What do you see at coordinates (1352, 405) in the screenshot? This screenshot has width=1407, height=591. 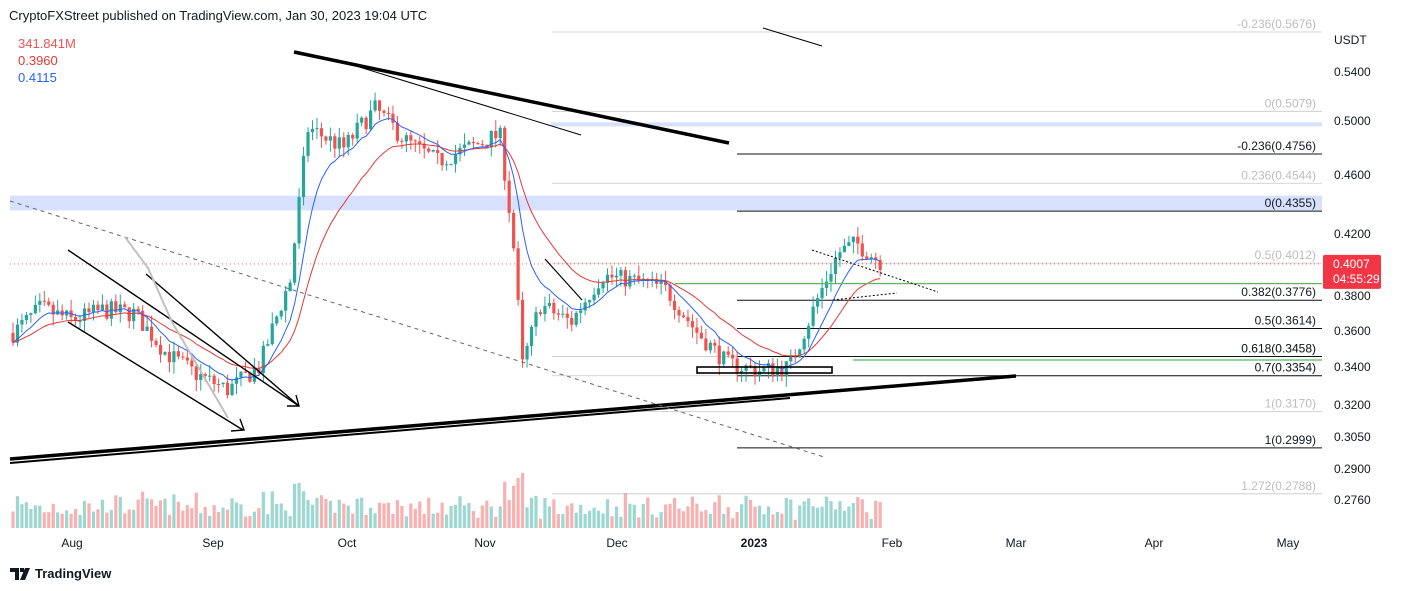 I see `price-tick-label: 0.3200` at bounding box center [1352, 405].